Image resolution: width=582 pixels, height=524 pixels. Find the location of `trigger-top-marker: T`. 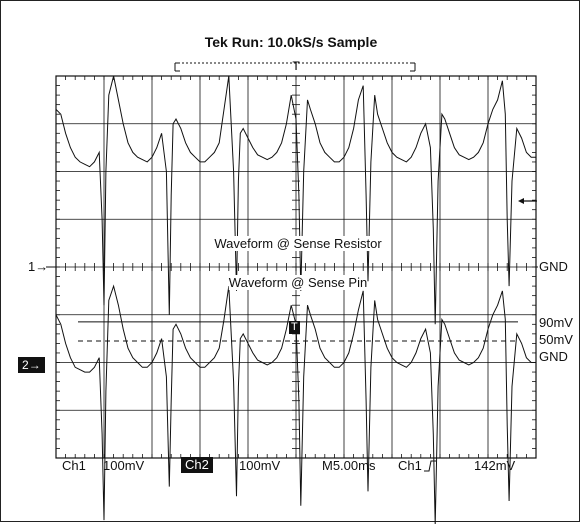

trigger-top-marker: T is located at coordinates (296, 66).